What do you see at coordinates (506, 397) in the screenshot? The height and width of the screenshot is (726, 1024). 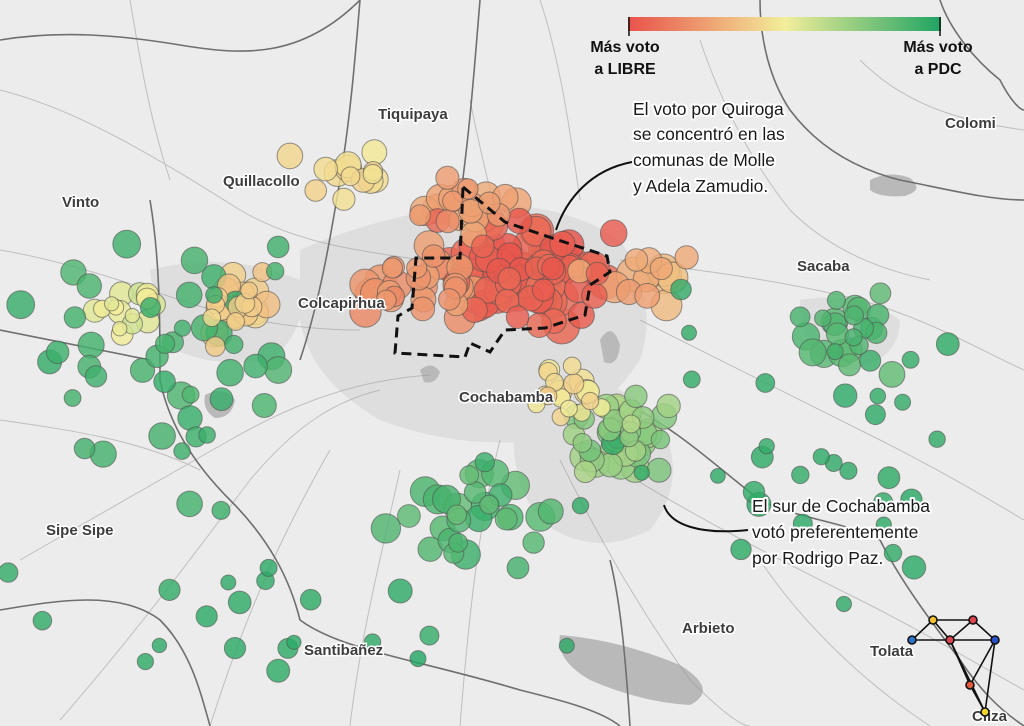 I see `place-label-cochabamba: Cochabamba` at bounding box center [506, 397].